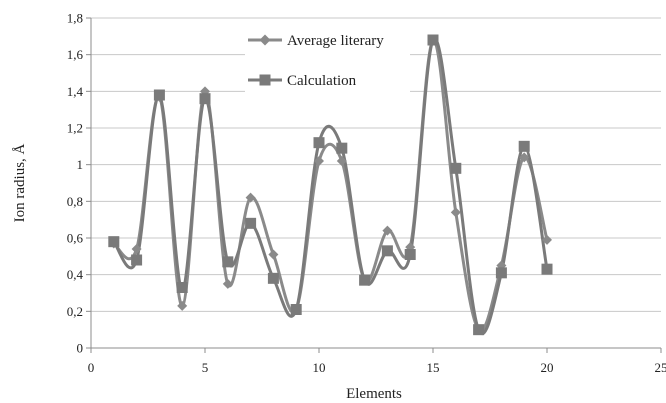  Describe the element at coordinates (91, 367) in the screenshot. I see `x-tick-label: 0` at that location.